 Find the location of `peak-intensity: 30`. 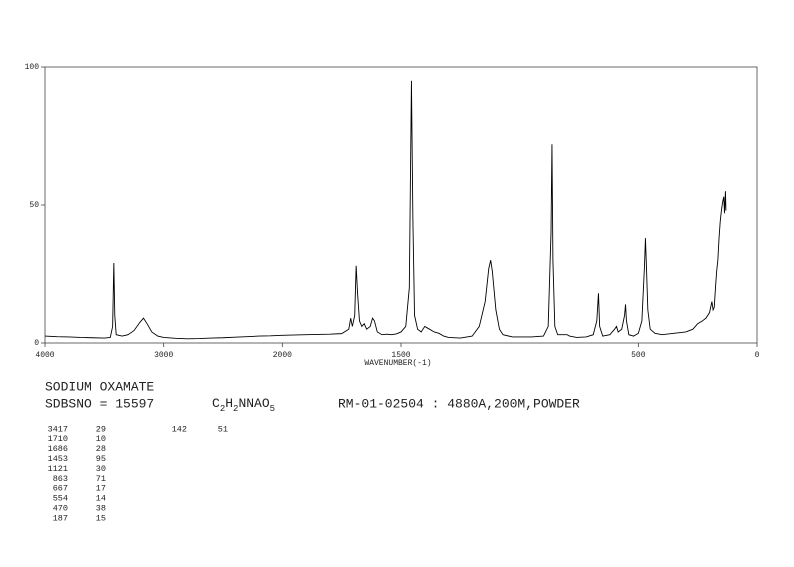

peak-intensity: 30 is located at coordinates (101, 469).